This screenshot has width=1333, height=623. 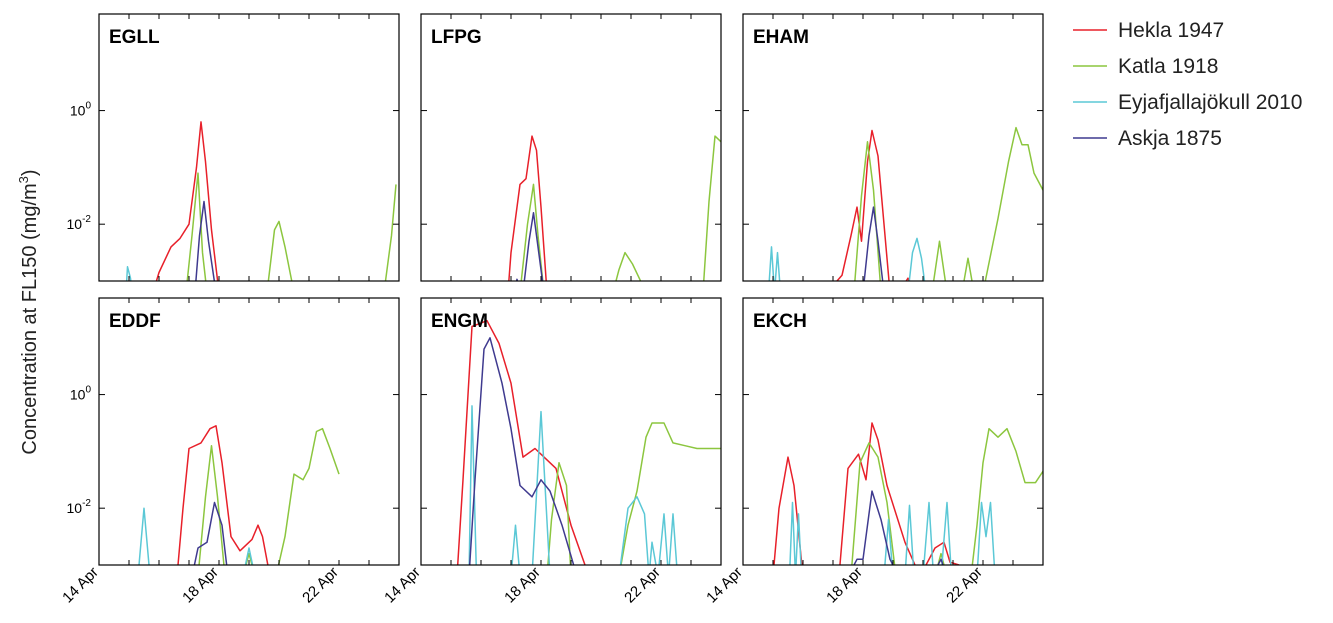 I want to click on panel-engm: ENGM 14 Apr 18 Apr 22 Apr, so click(x=551, y=452).